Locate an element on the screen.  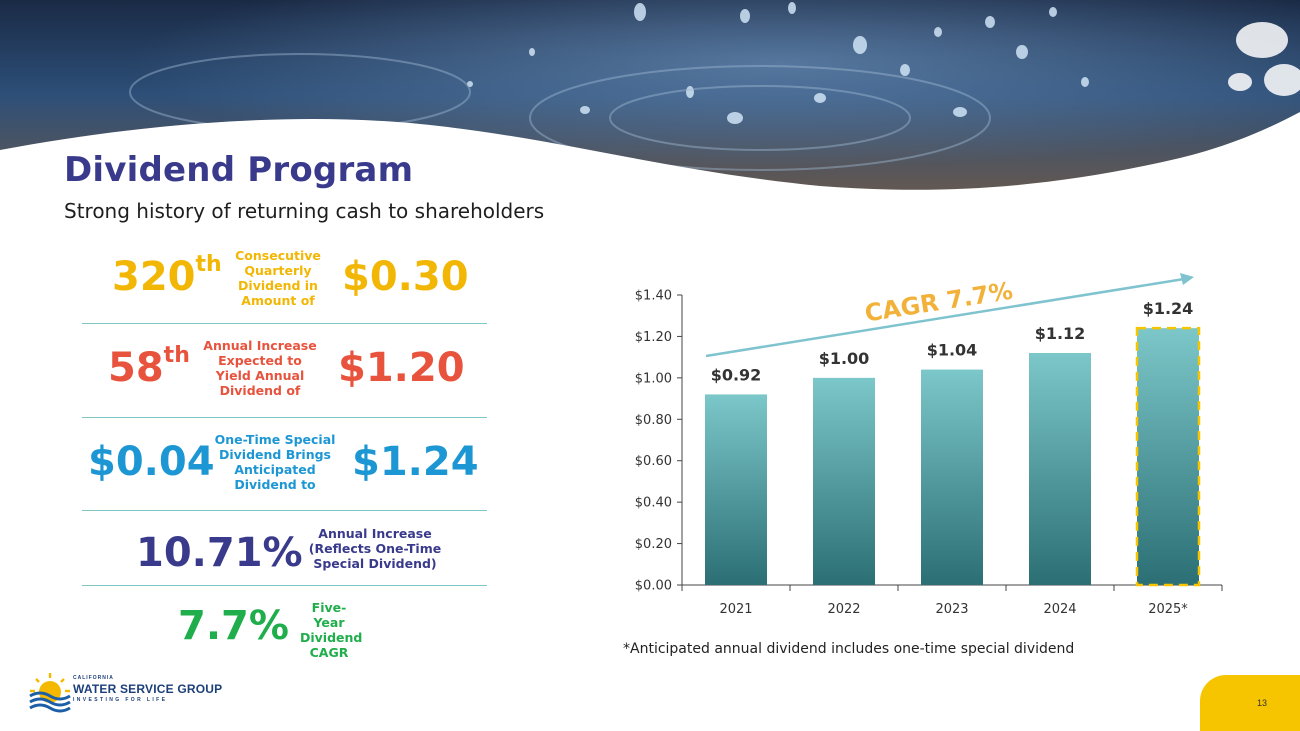
stat-five-year-cagr: 7.7% is located at coordinates (233, 626).